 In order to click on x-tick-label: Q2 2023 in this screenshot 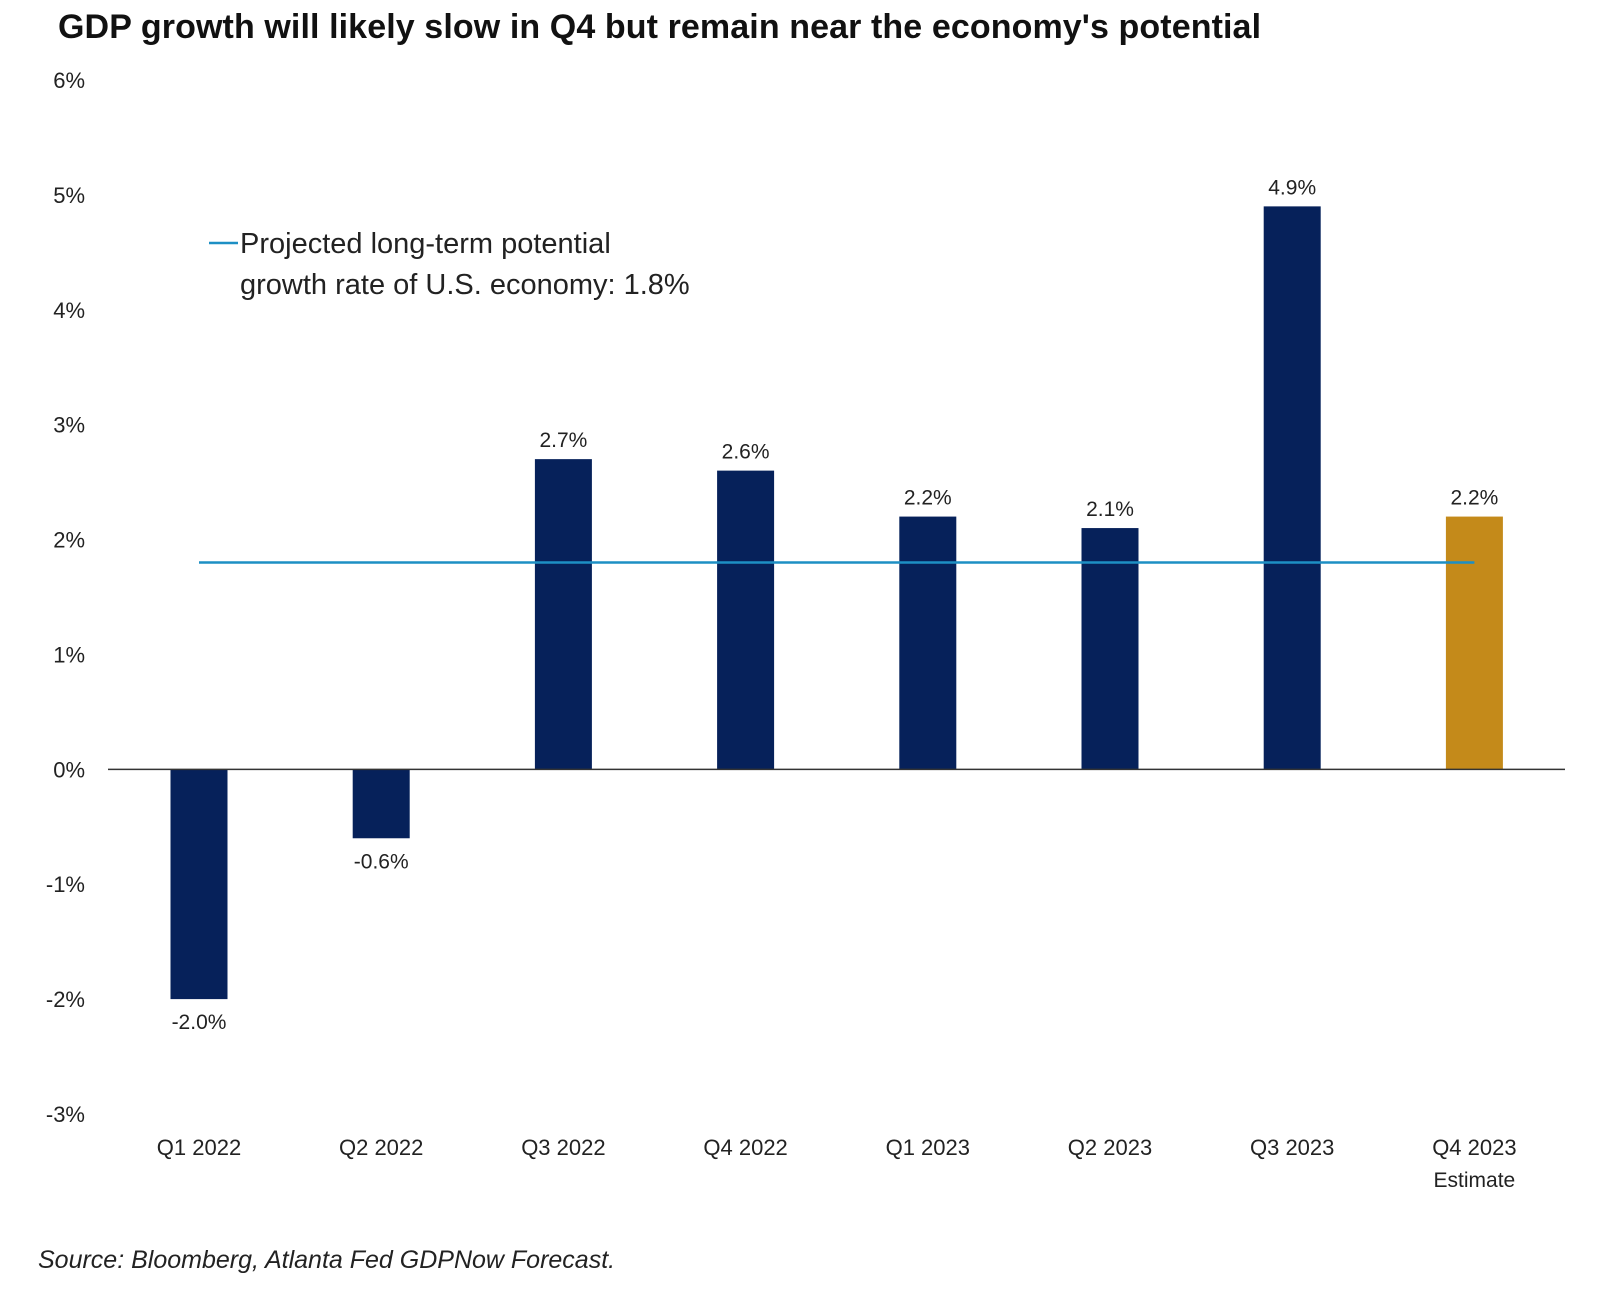, I will do `click(1110, 1147)`.